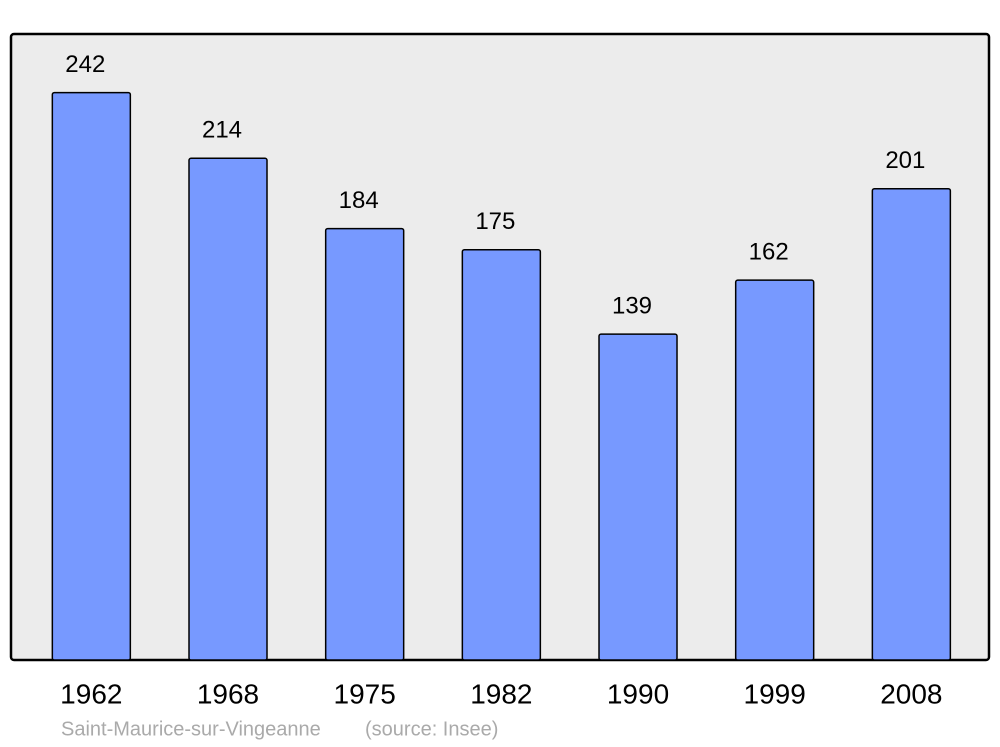 The height and width of the screenshot is (747, 1000). What do you see at coordinates (495, 221) in the screenshot?
I see `value-label: 175` at bounding box center [495, 221].